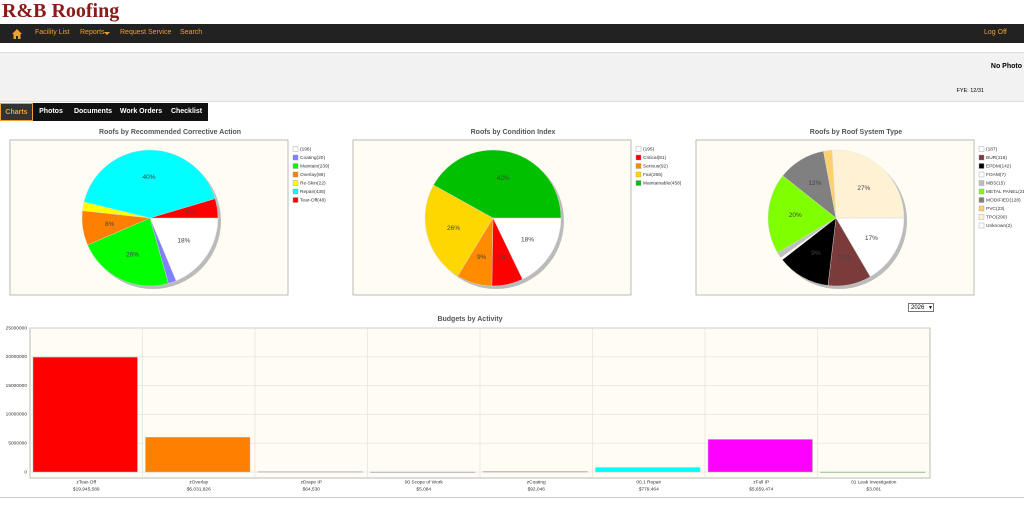 This screenshot has width=1024, height=530. I want to click on year-select: 2026 ▼, so click(921, 307).